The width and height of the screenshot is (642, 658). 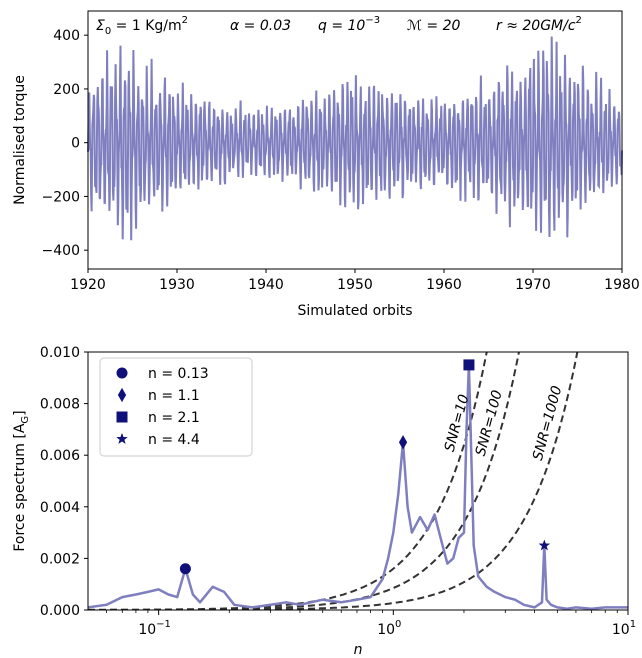 I want to click on legend-box, so click(x=176, y=407).